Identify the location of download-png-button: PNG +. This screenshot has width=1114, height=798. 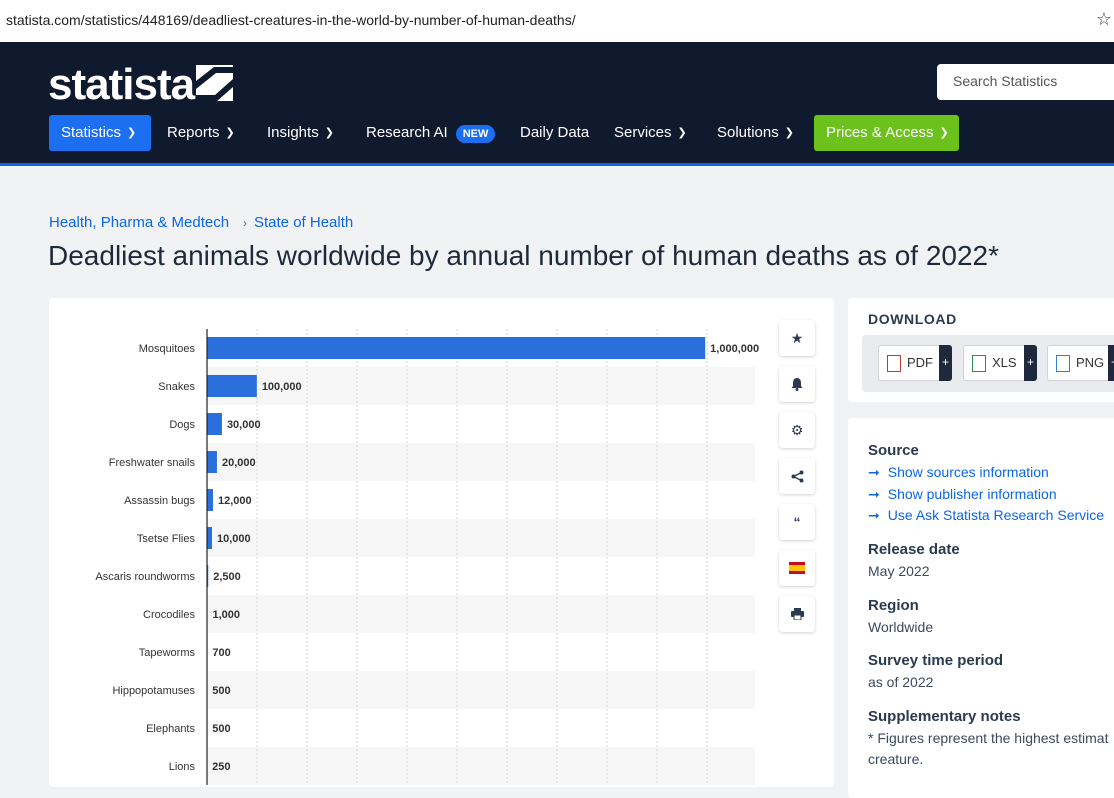
(1080, 363).